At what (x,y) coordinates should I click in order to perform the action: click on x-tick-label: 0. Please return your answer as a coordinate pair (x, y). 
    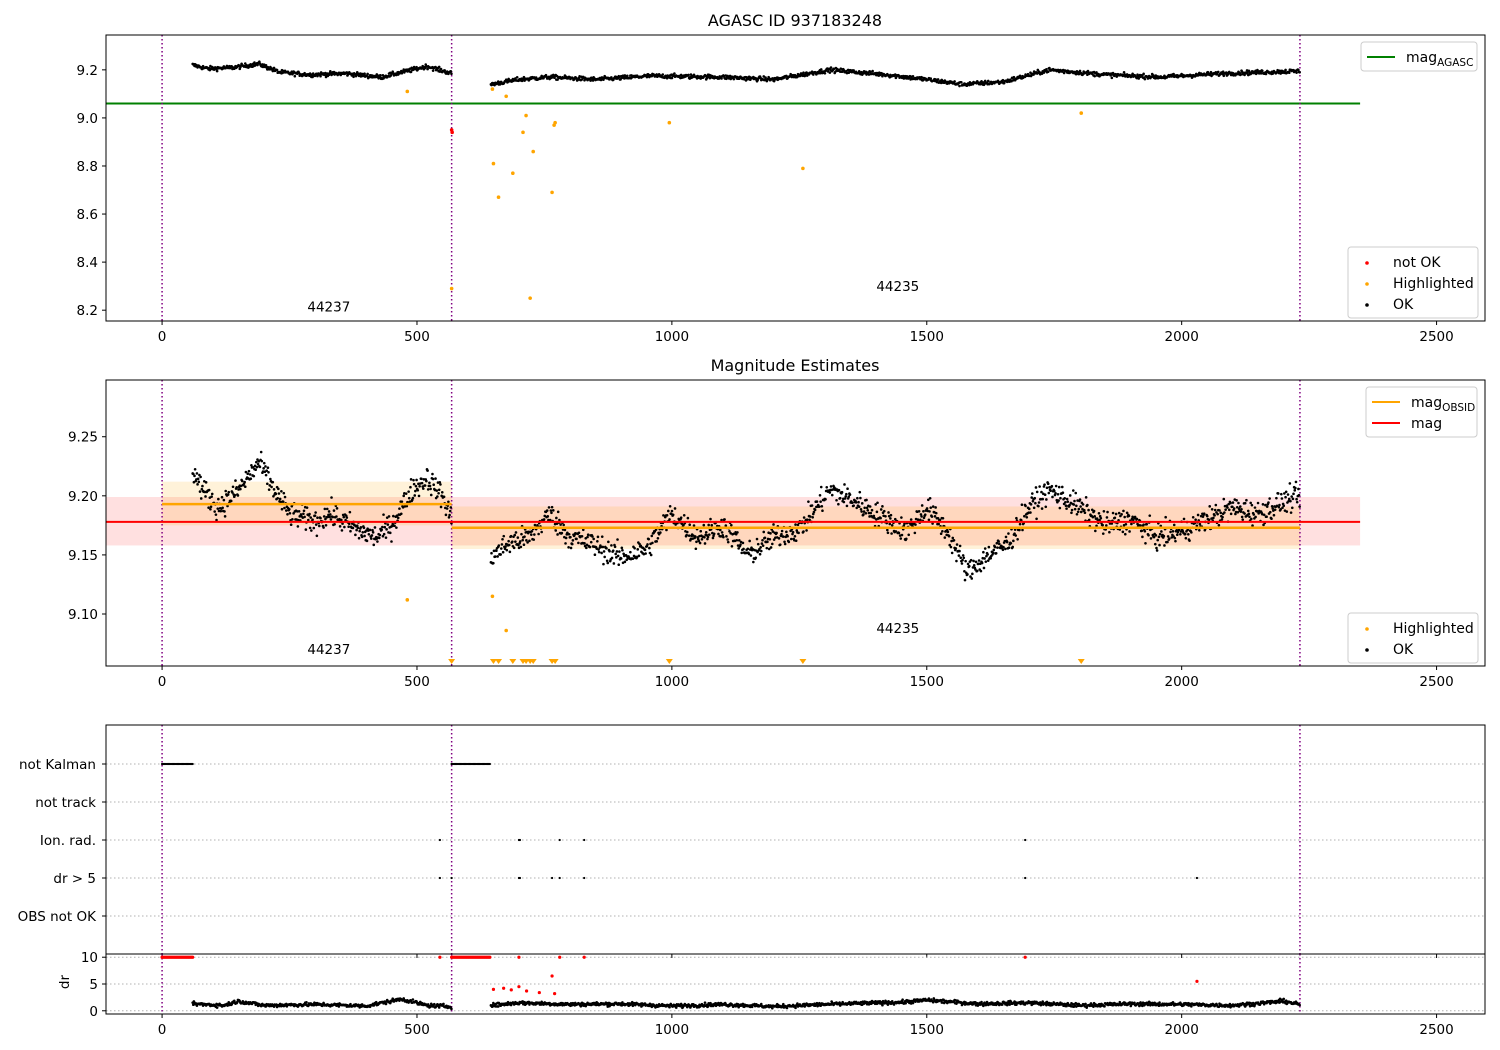
    Looking at the image, I should click on (162, 682).